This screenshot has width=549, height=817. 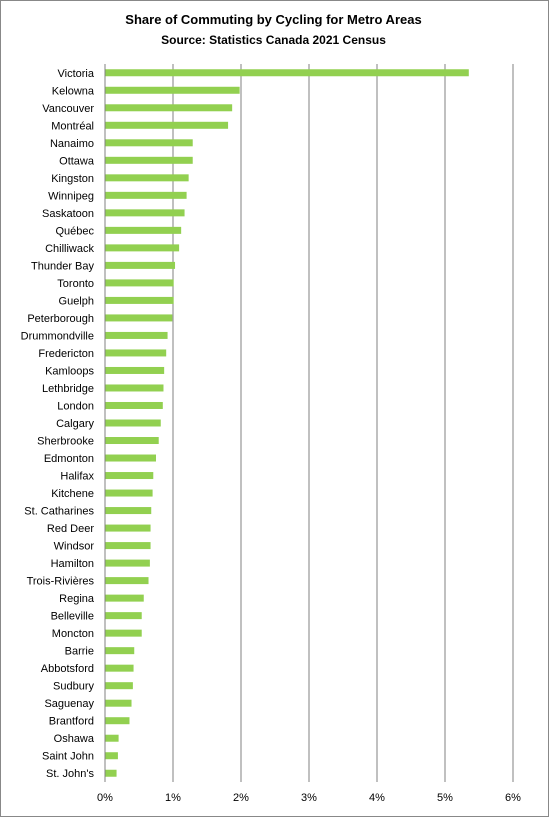 I want to click on category-label: Fredericton, so click(x=66, y=354).